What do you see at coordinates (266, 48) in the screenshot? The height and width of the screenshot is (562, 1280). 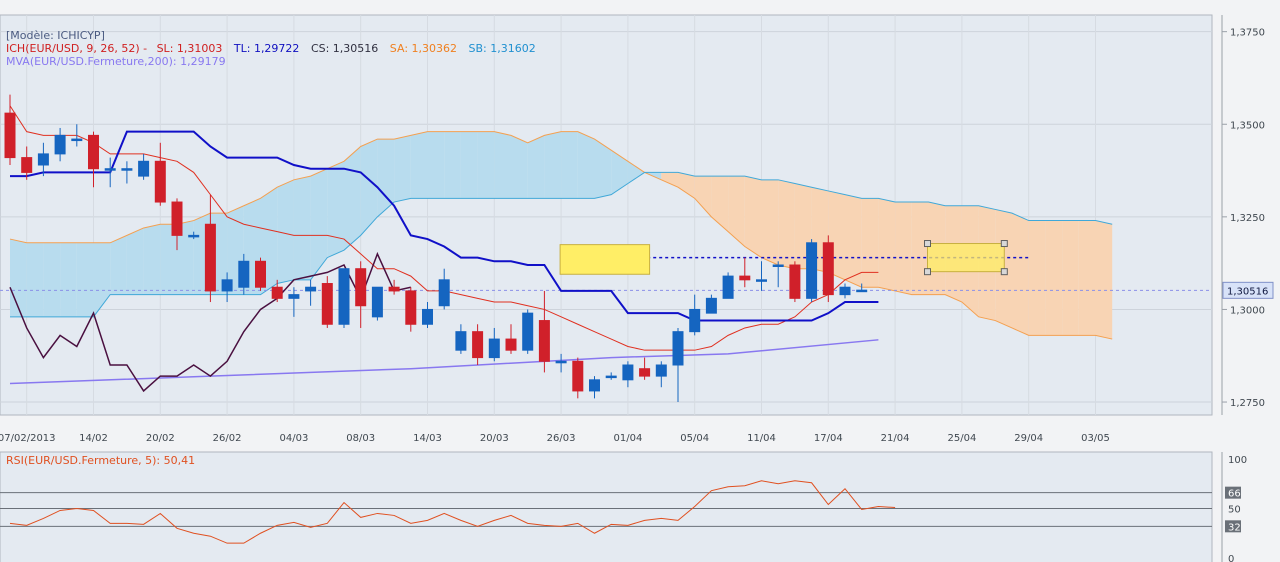 I see `tl-value: TL: 1,29722` at bounding box center [266, 48].